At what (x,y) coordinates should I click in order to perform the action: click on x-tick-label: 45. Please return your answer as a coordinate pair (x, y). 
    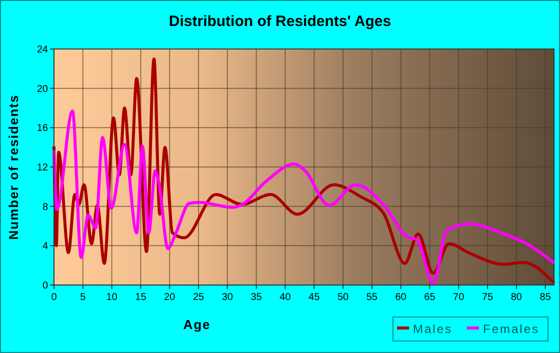
    Looking at the image, I should click on (314, 297).